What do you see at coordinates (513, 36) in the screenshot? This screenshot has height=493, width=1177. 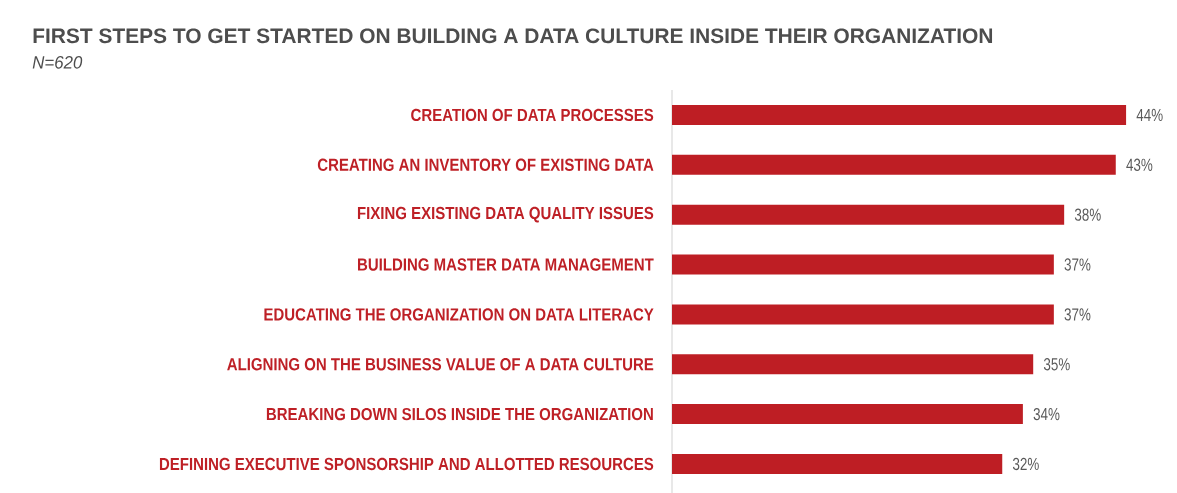 I see `chart-title: FIRST STEPS TO GET STARTED ON BUILDING A DATA CULTURE INSIDE THEIR ORGANIZATION` at bounding box center [513, 36].